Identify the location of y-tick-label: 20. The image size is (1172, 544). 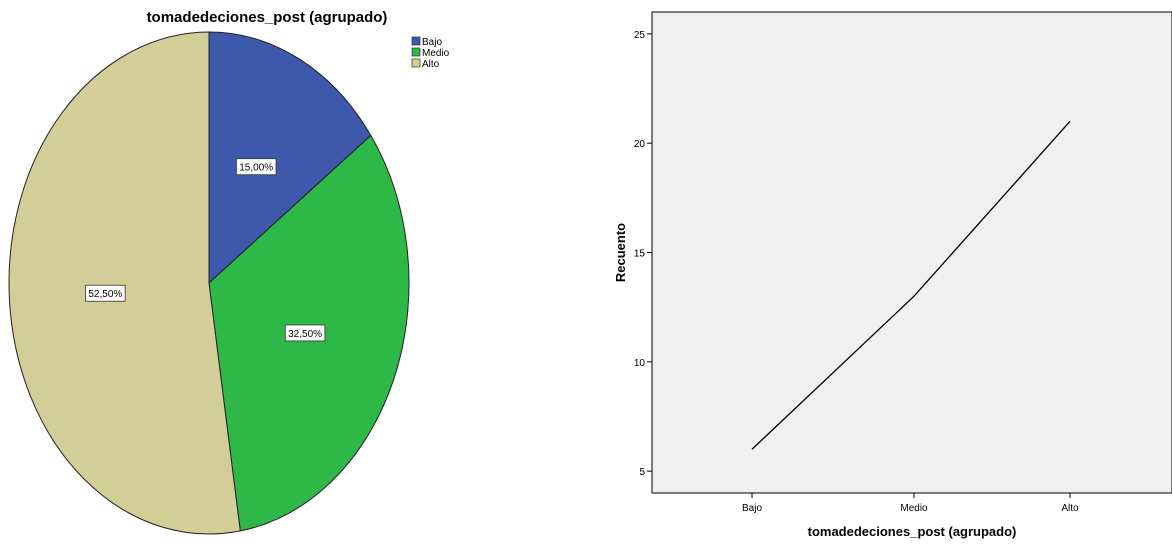
(640, 144).